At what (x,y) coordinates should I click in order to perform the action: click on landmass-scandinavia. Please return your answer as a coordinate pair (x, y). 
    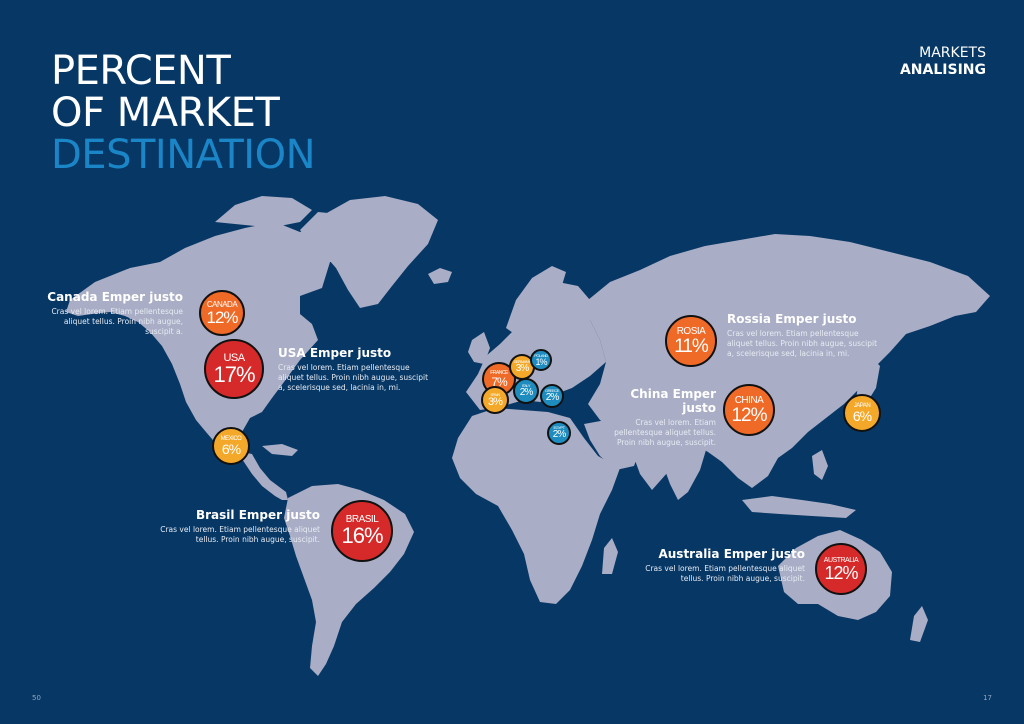
    Looking at the image, I should click on (536, 302).